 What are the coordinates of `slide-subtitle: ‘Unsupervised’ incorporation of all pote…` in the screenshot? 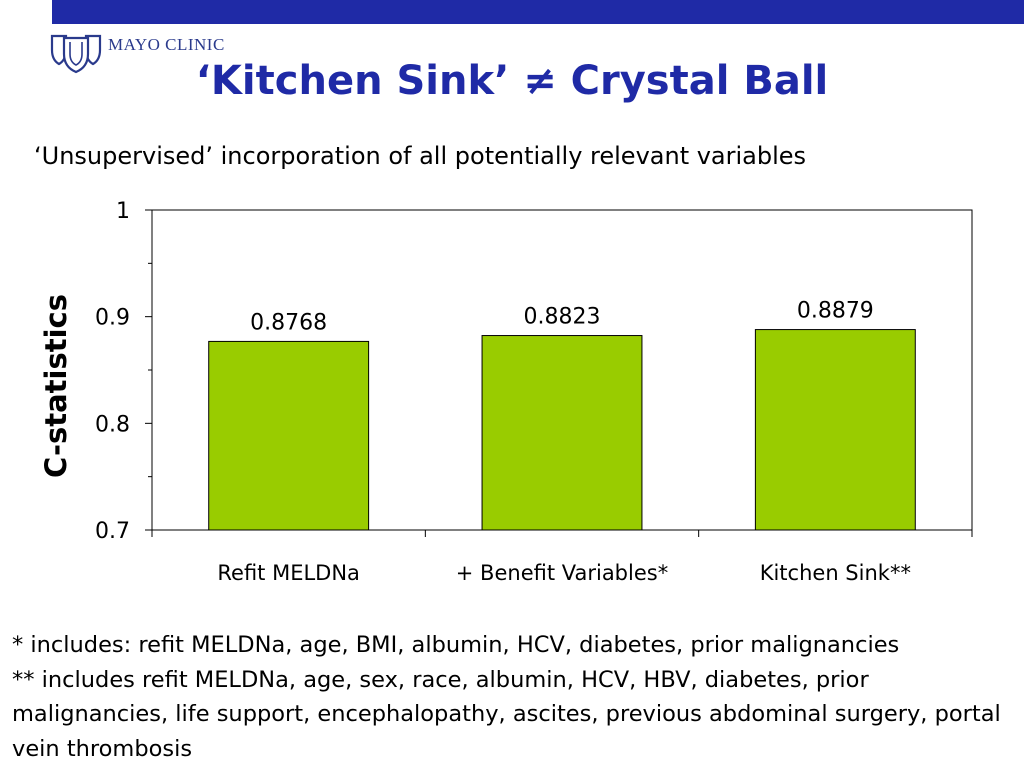 It's located at (420, 156).